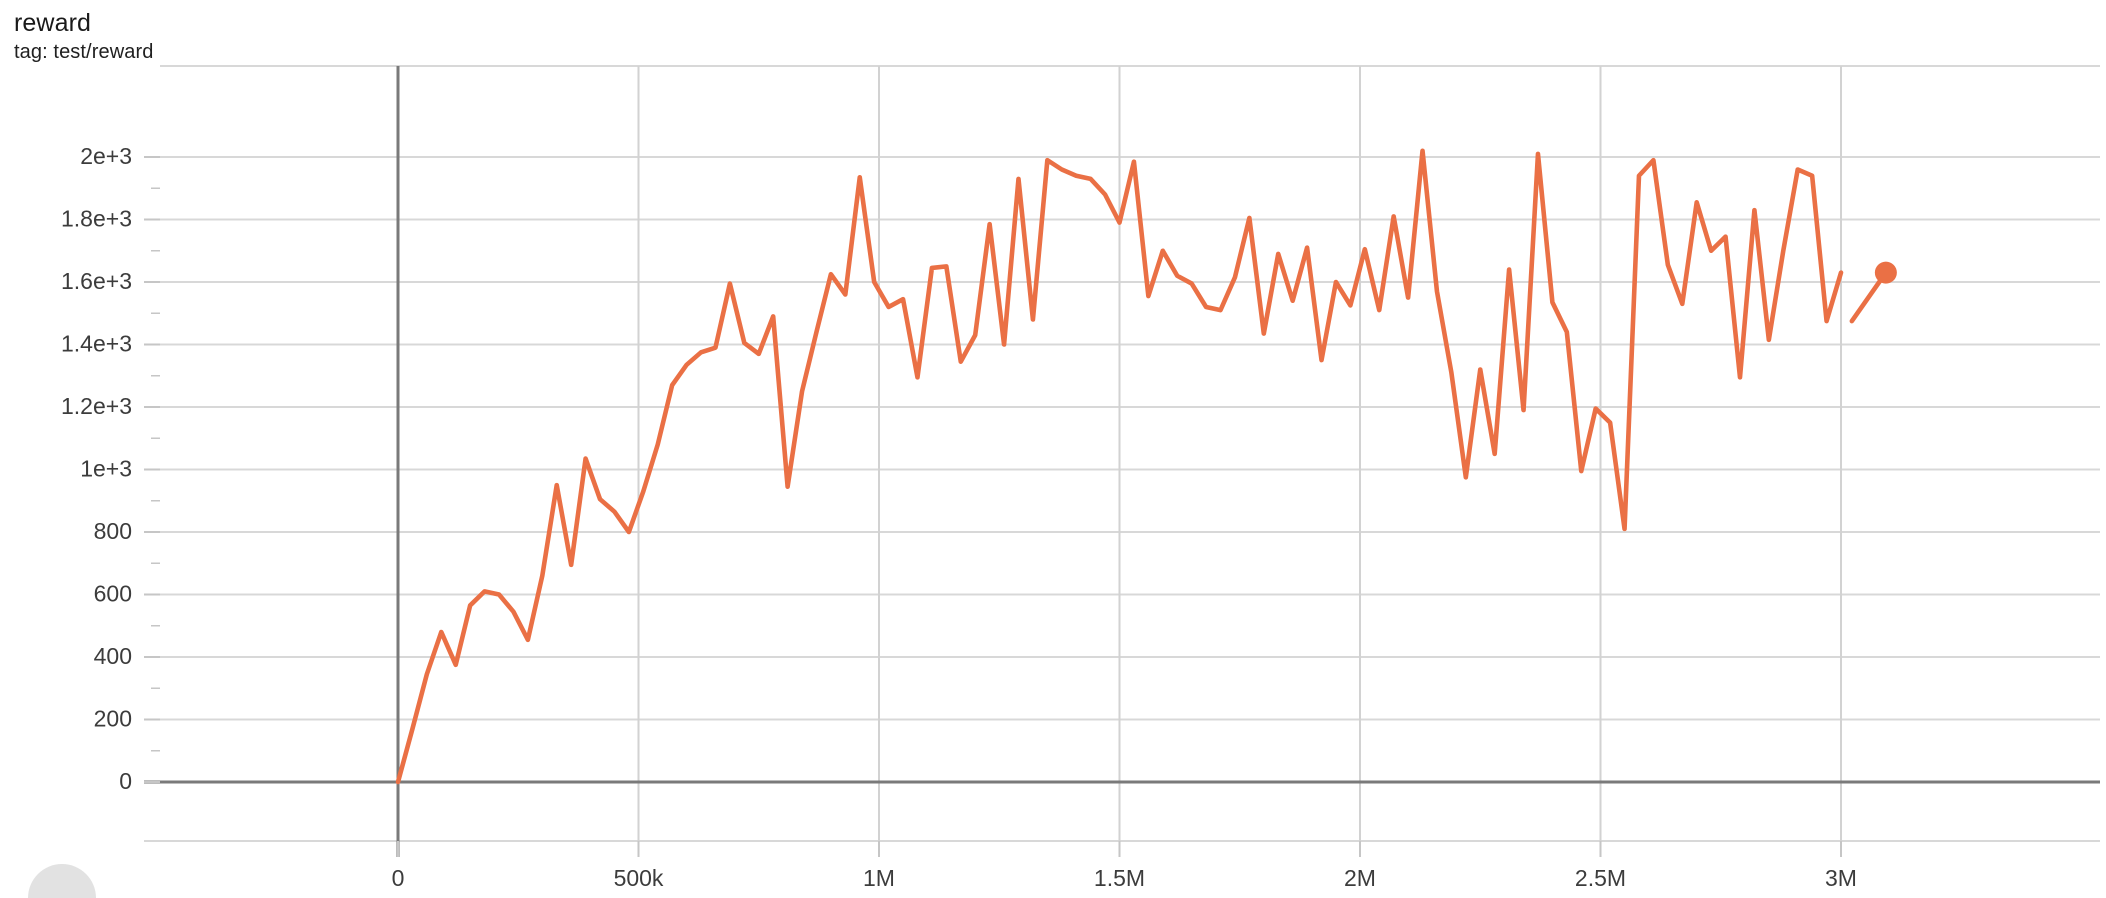 This screenshot has height=898, width=2106. Describe the element at coordinates (84, 52) in the screenshot. I see `chart-tag-label: tag: test/reward` at that location.